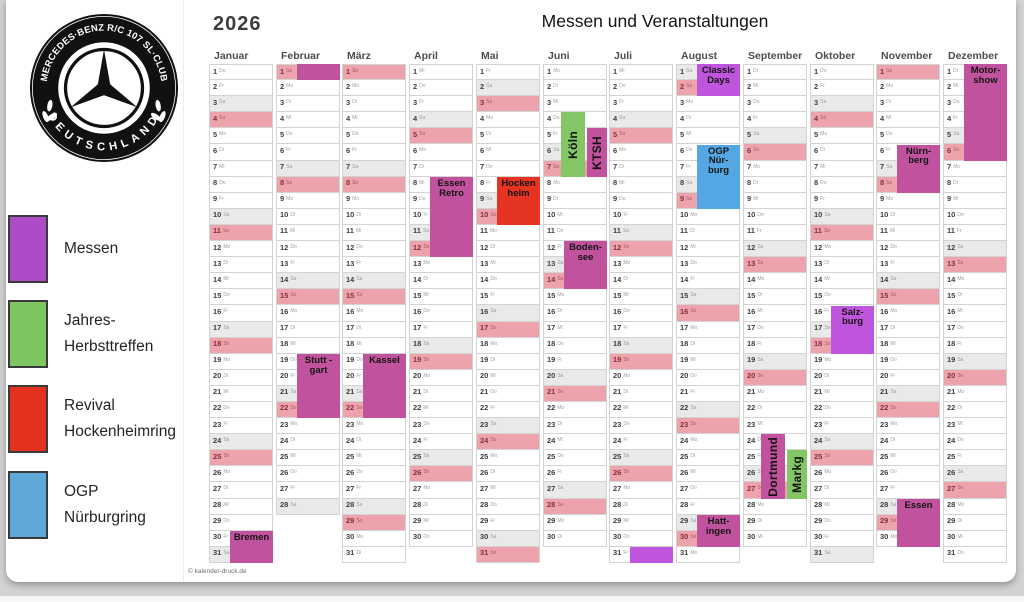 The width and height of the screenshot is (1024, 602). I want to click on day-number: 2, so click(415, 86).